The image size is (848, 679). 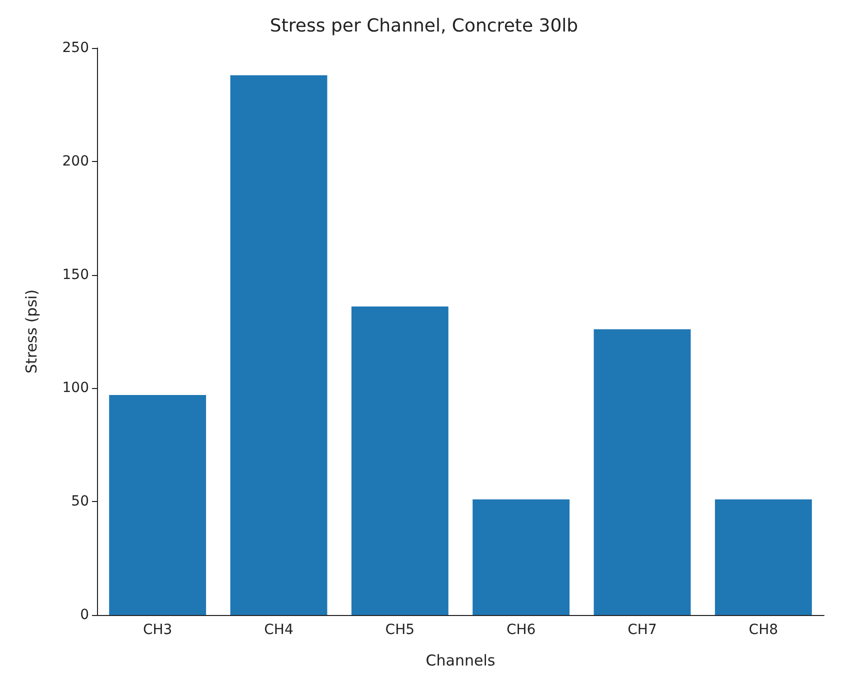 I want to click on x-tick-label: CH4, so click(x=279, y=630).